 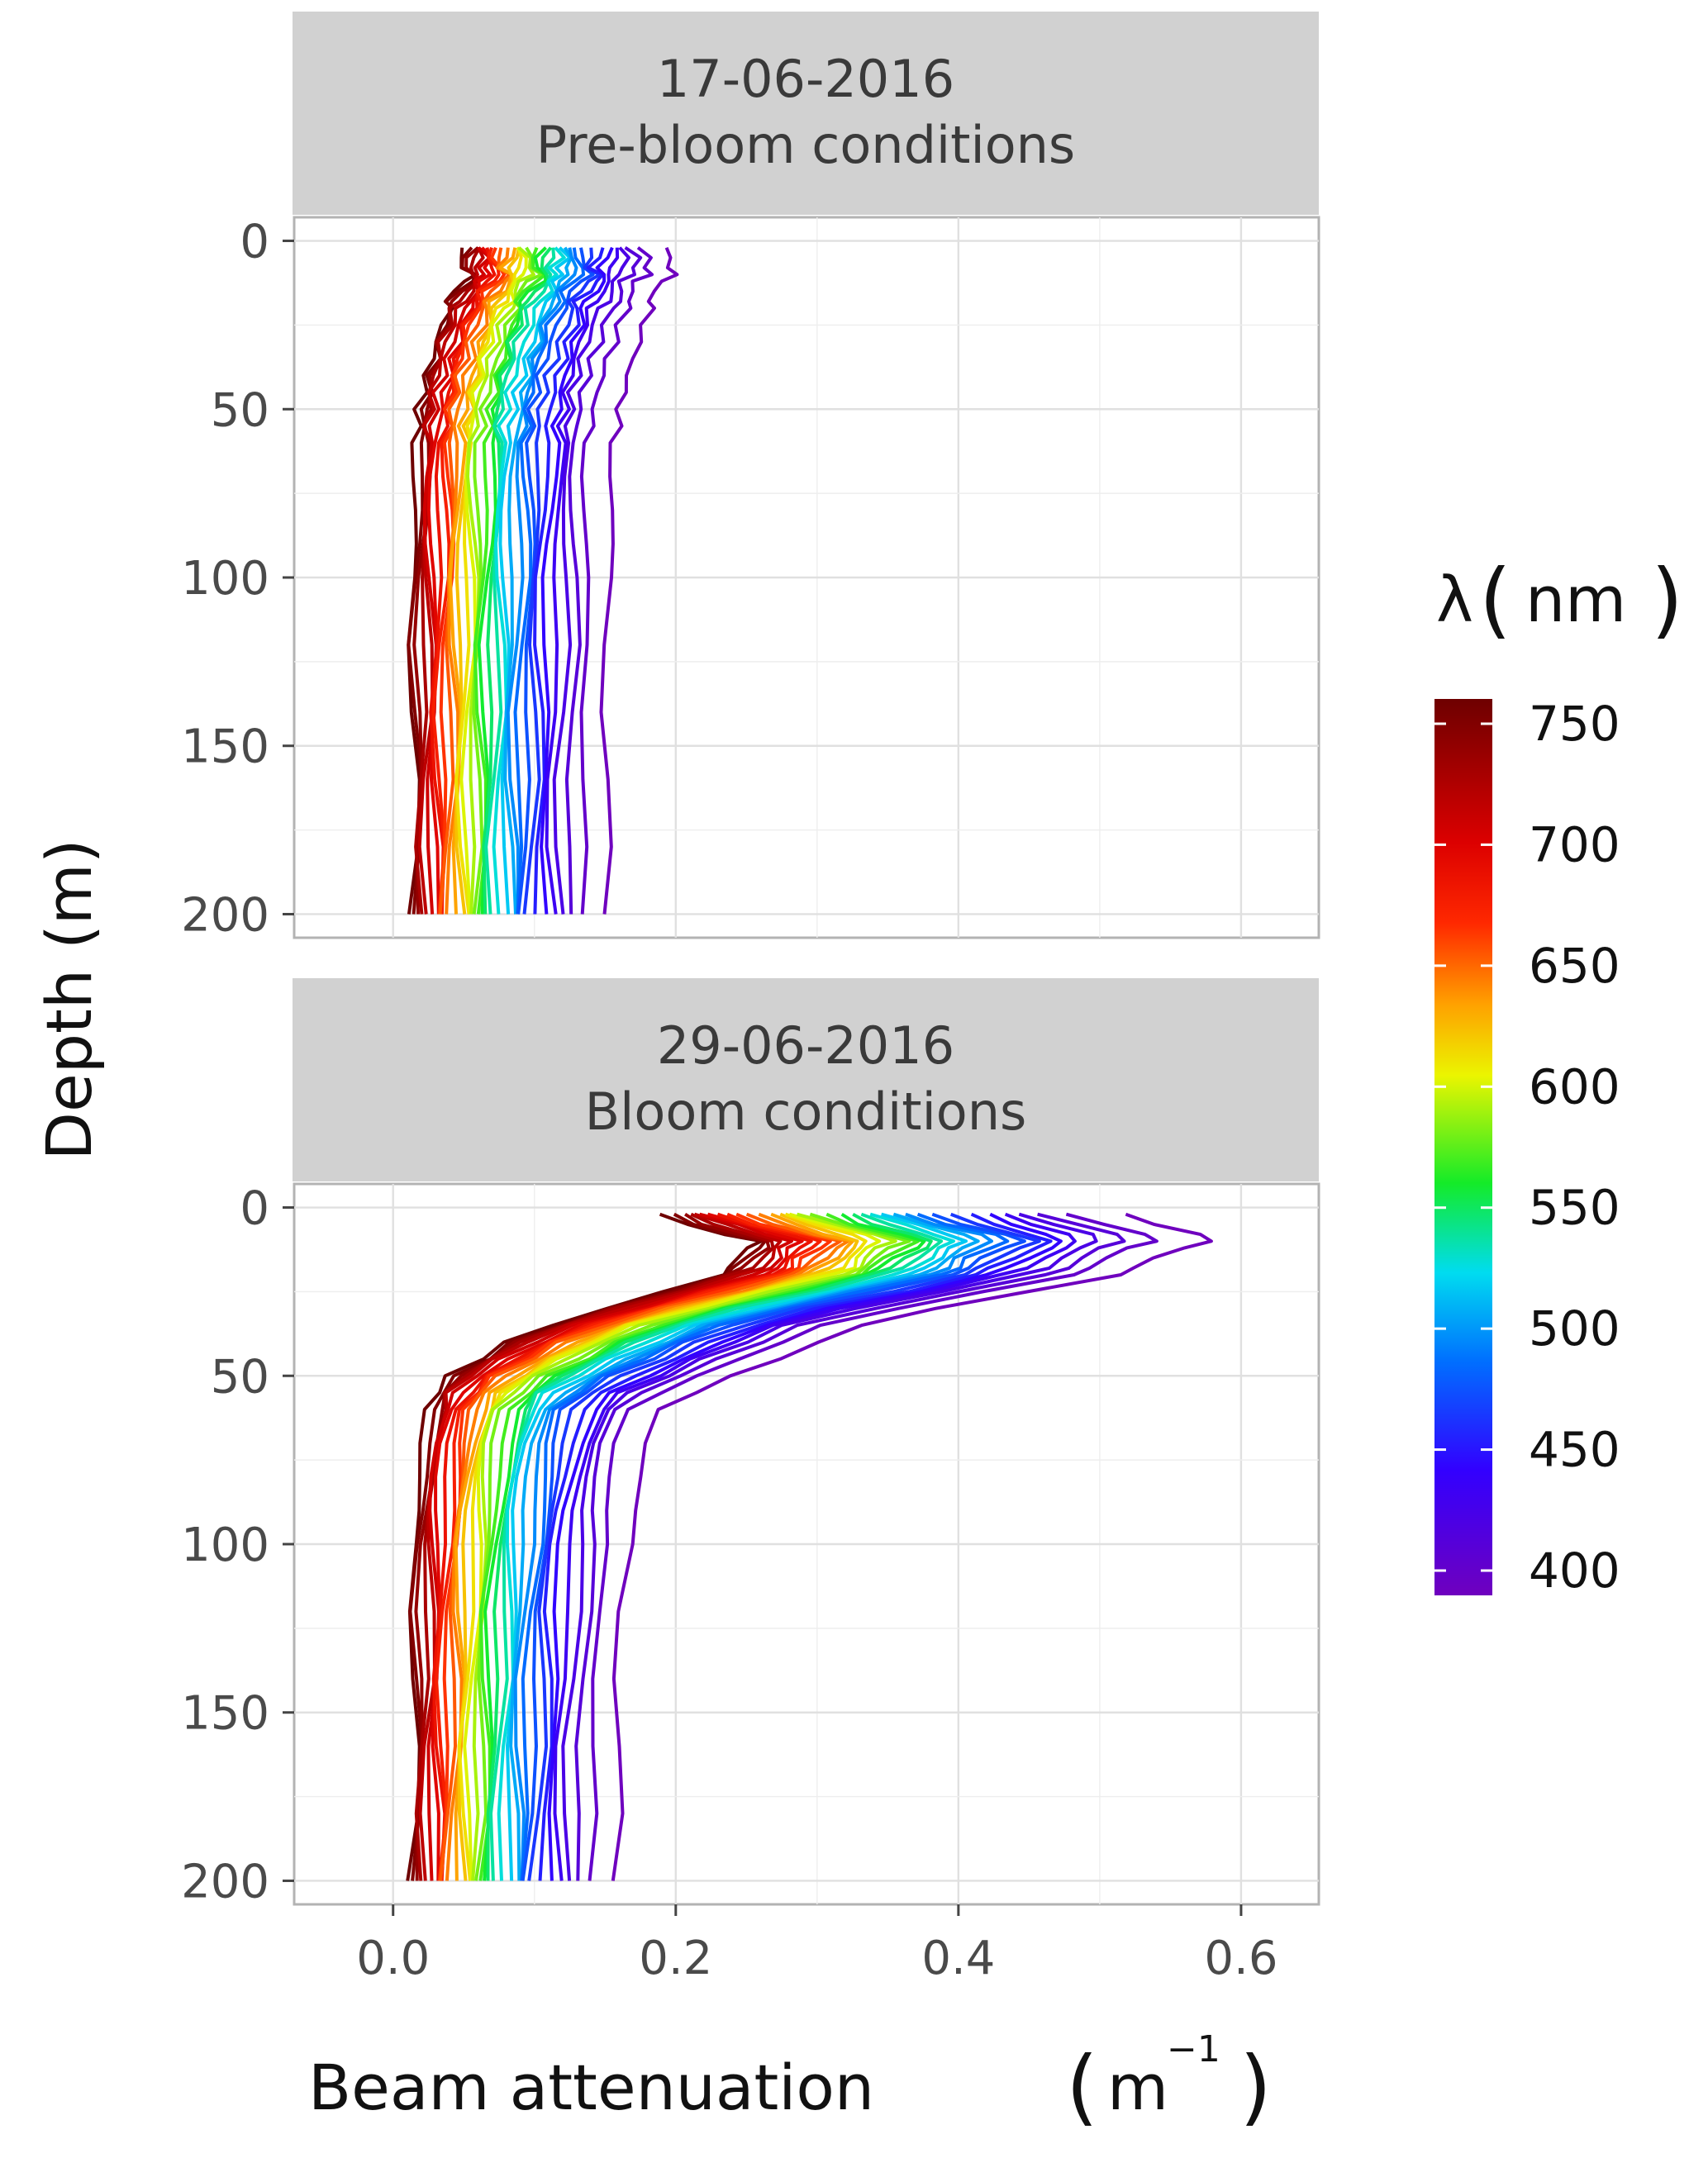 I want to click on colorbar-label: 400, so click(x=1574, y=1570).